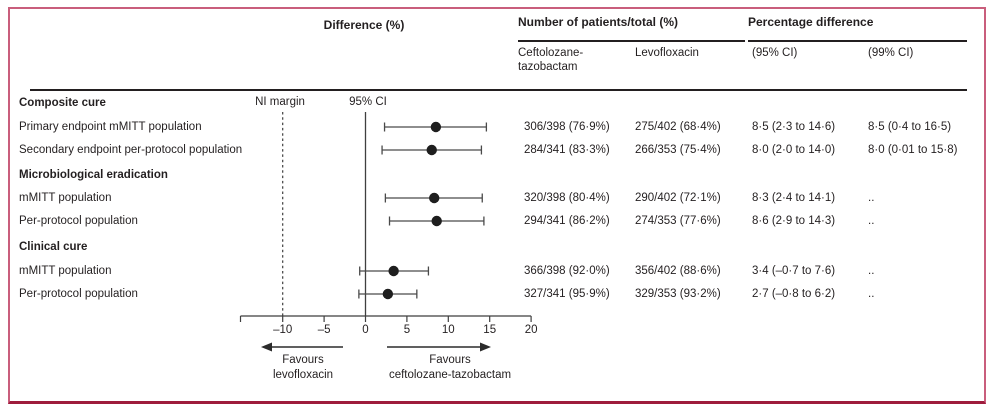 This screenshot has height=410, width=1000. I want to click on cell-95ci: 3·4 (–0·7 to 7·6), so click(794, 271).